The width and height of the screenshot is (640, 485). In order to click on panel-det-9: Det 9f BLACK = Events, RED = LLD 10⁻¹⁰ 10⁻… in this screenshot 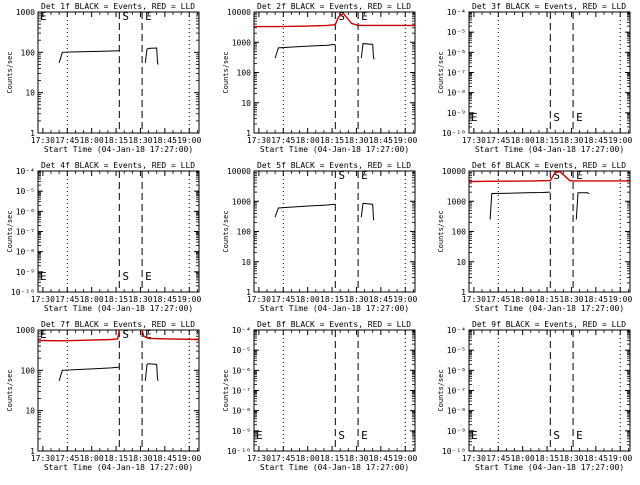, I will do `click(534, 396)`.